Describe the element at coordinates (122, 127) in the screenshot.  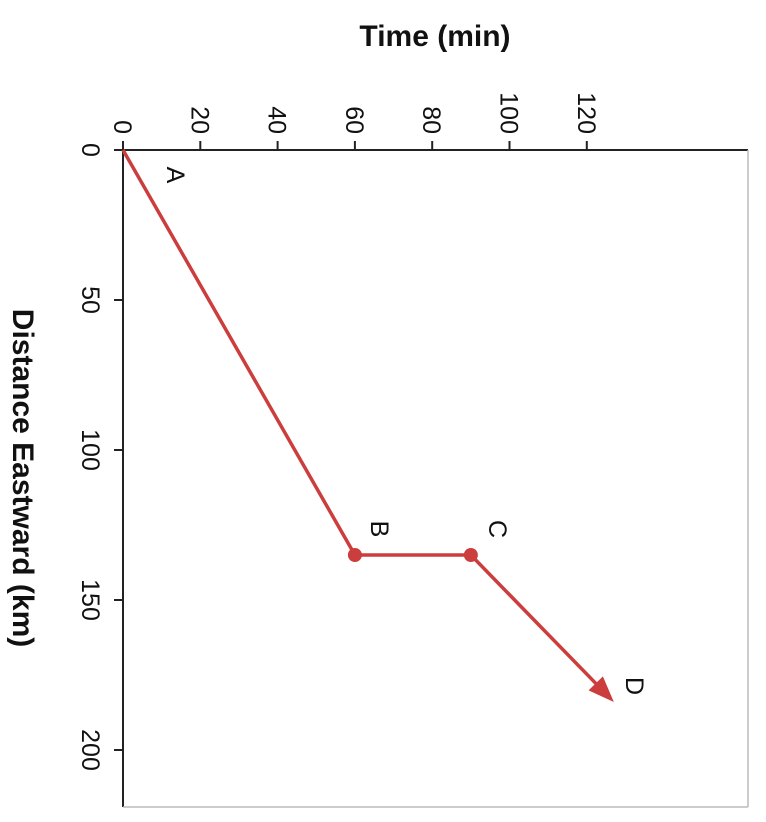
I see `time-tick-label: 0` at that location.